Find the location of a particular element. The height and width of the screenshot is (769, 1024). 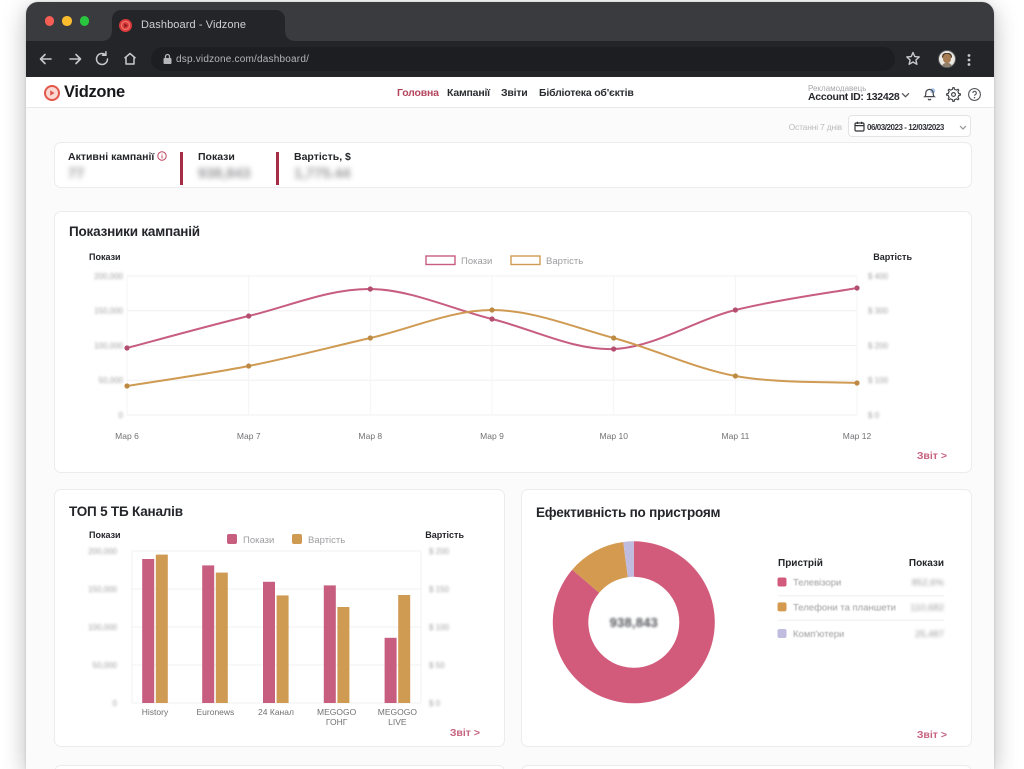

svg-text: Мар 10 is located at coordinates (613, 436).